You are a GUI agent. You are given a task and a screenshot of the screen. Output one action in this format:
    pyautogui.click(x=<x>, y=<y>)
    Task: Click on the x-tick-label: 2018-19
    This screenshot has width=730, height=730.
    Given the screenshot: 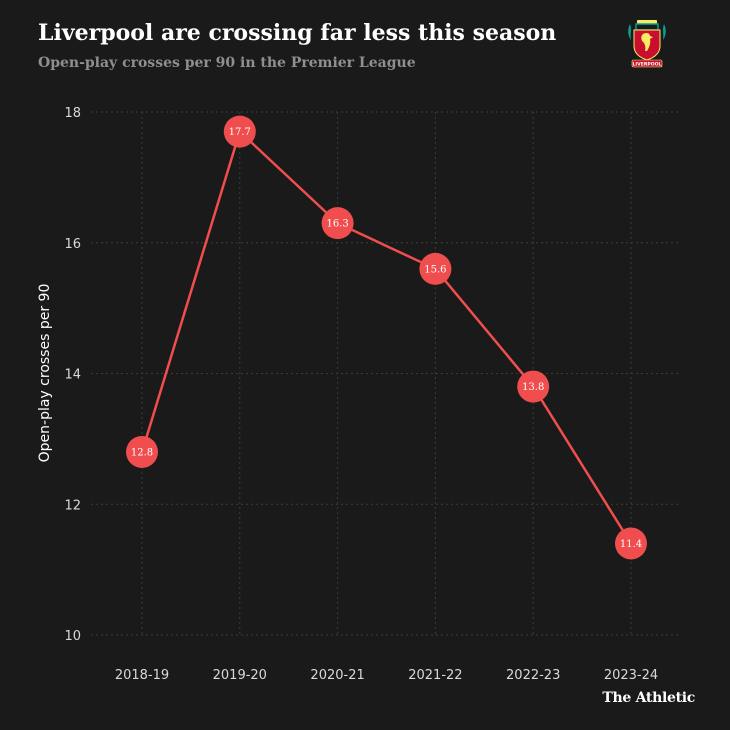 What is the action you would take?
    pyautogui.click(x=142, y=675)
    